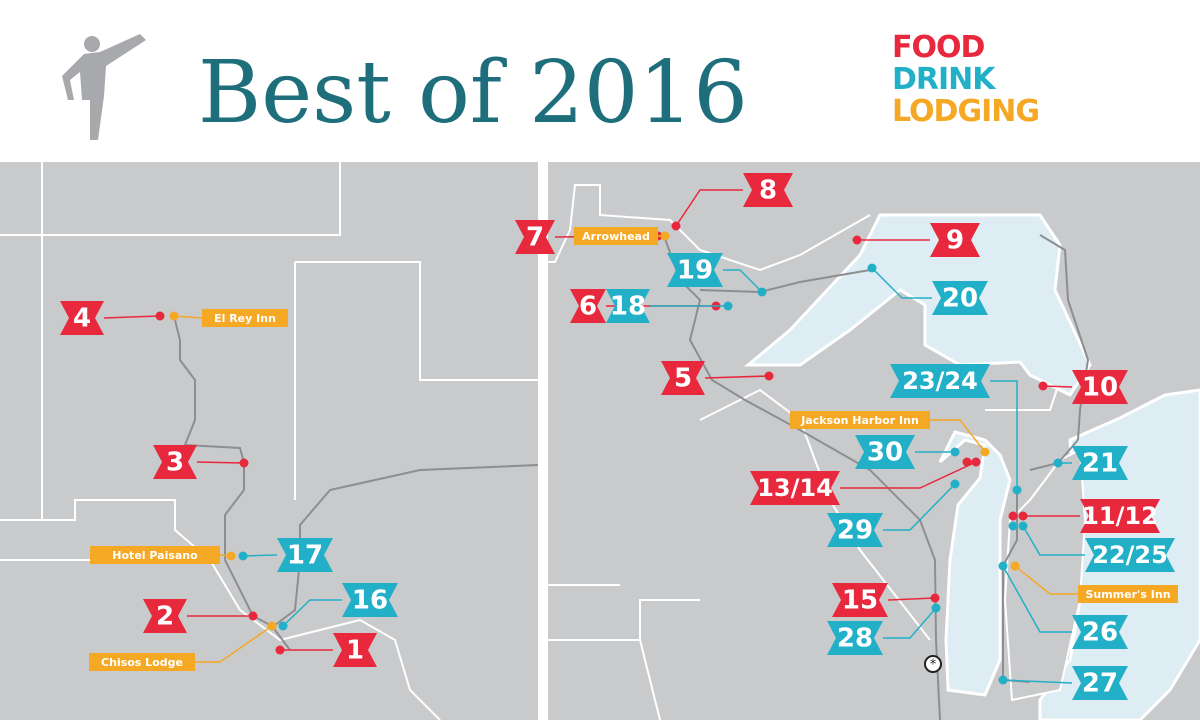 Image resolution: width=1200 pixels, height=720 pixels. I want to click on lodging-label: Arrowhead, so click(616, 236).